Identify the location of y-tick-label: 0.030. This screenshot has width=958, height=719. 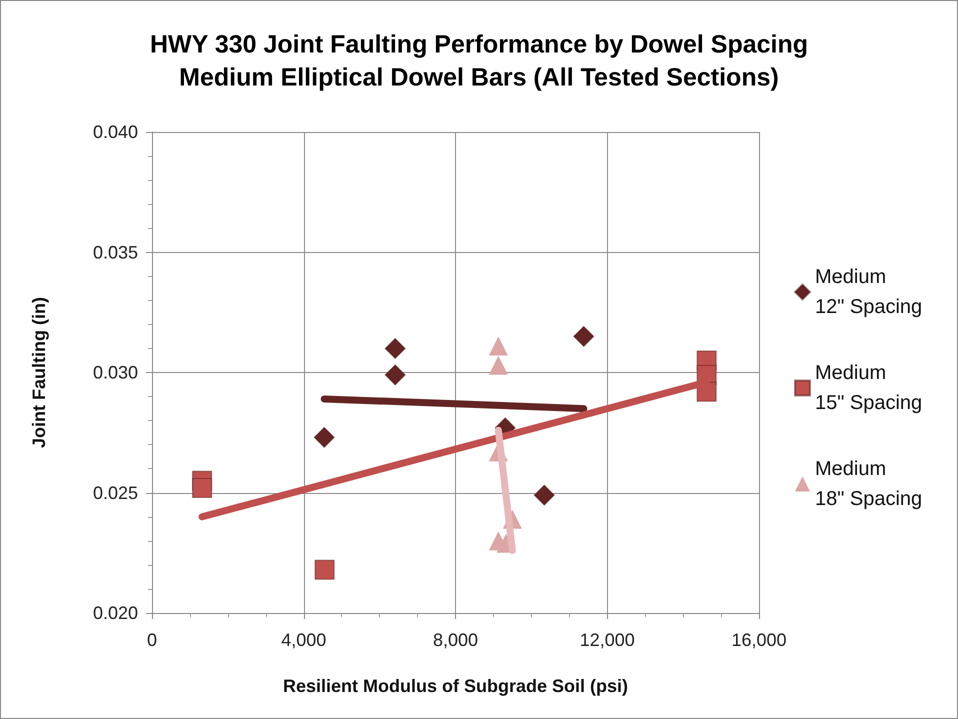
(115, 372).